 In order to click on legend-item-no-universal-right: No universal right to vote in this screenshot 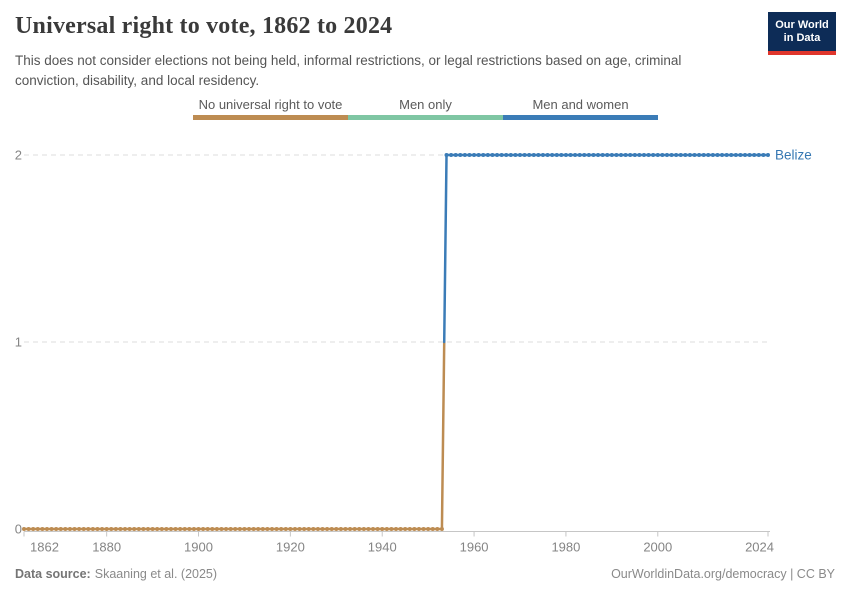, I will do `click(270, 108)`.